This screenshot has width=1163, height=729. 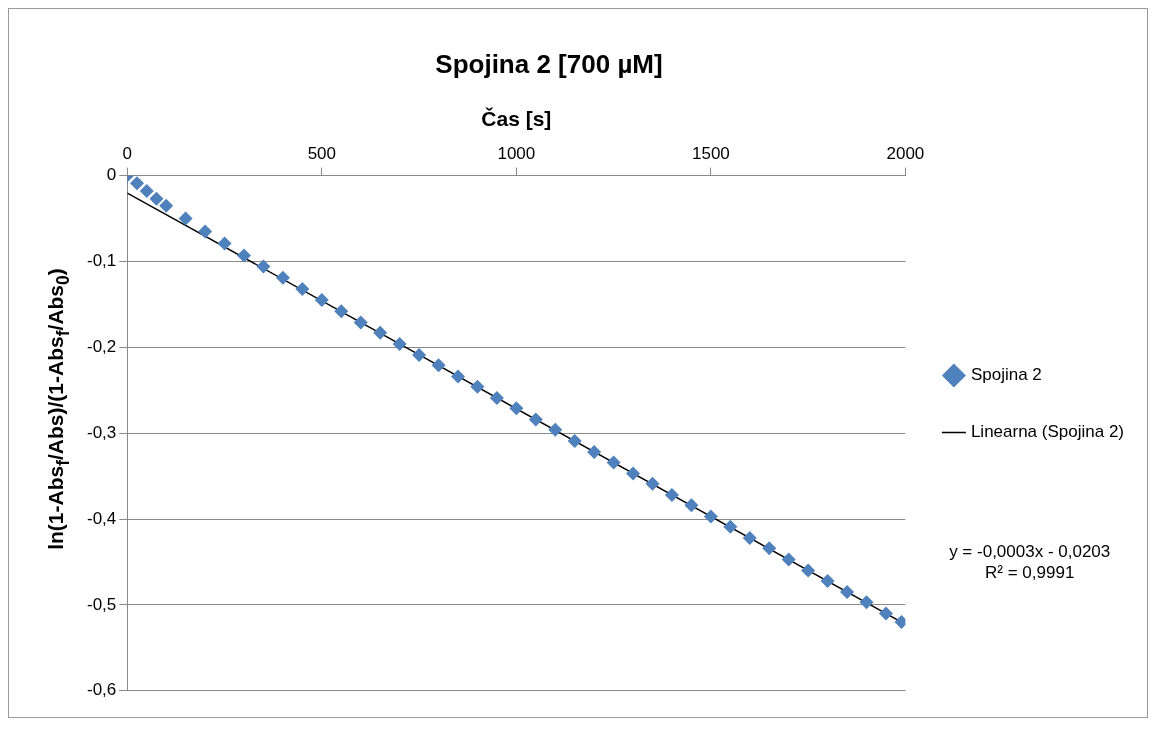 What do you see at coordinates (102, 347) in the screenshot?
I see `y-tick-label: -0,2` at bounding box center [102, 347].